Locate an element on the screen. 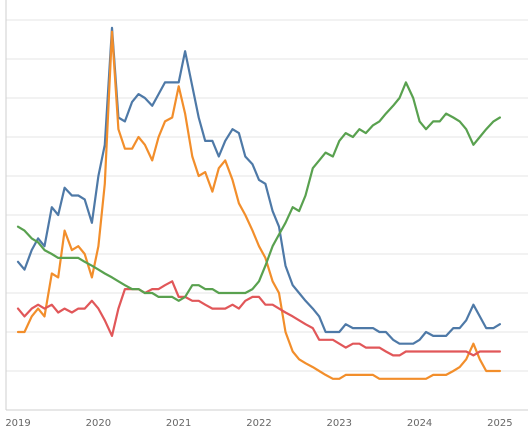 This screenshot has height=442, width=530. x-tick-label: 2025 is located at coordinates (499, 423).